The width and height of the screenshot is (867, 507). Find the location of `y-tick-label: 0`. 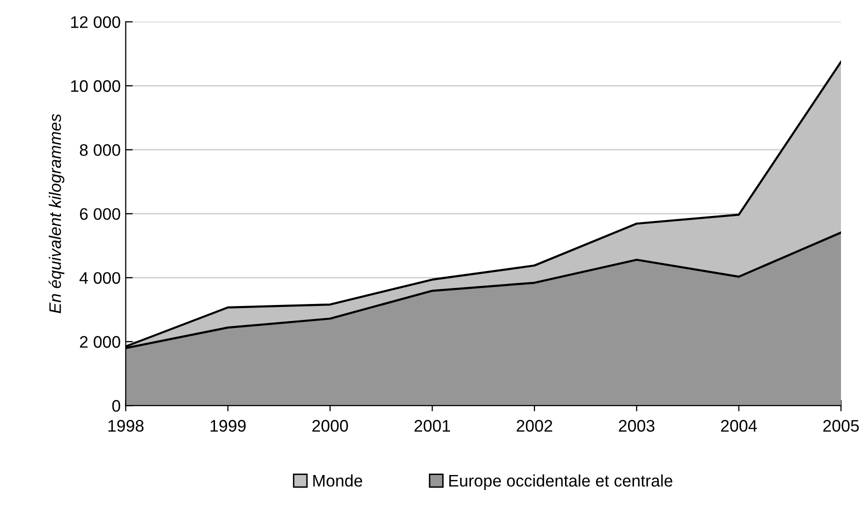

y-tick-label: 0 is located at coordinates (116, 406).